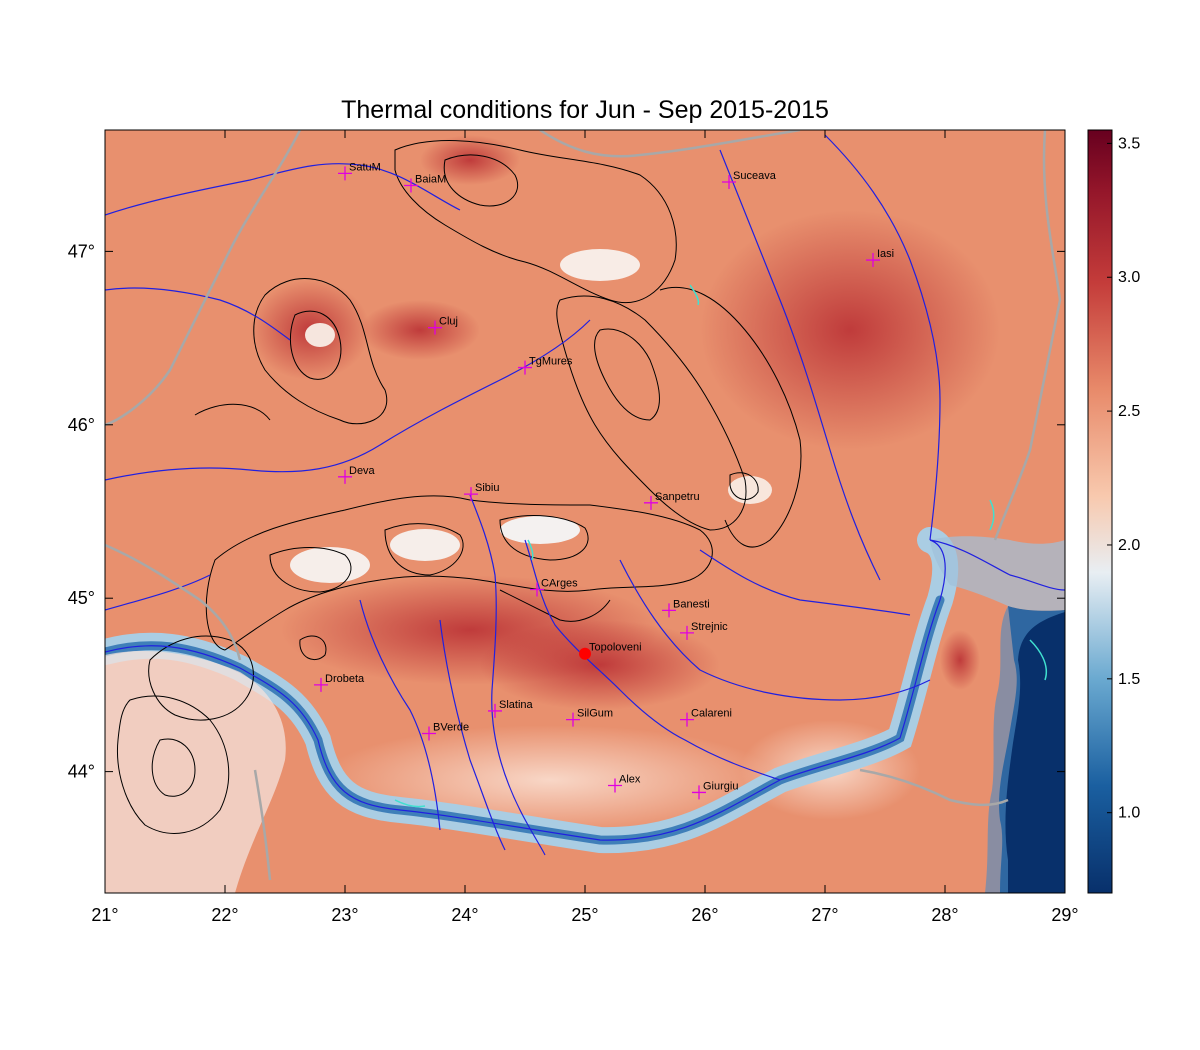 The image size is (1200, 1050). Describe the element at coordinates (535, 222) in the screenshot. I see `contour-northern-carpathians` at that location.